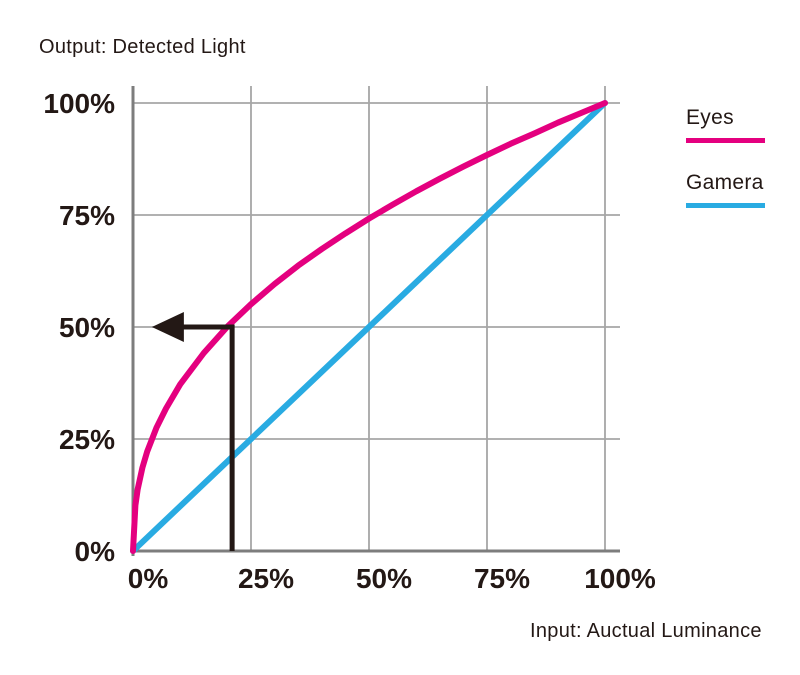 The height and width of the screenshot is (675, 800). What do you see at coordinates (620, 578) in the screenshot?
I see `x-tick-label: 100%` at bounding box center [620, 578].